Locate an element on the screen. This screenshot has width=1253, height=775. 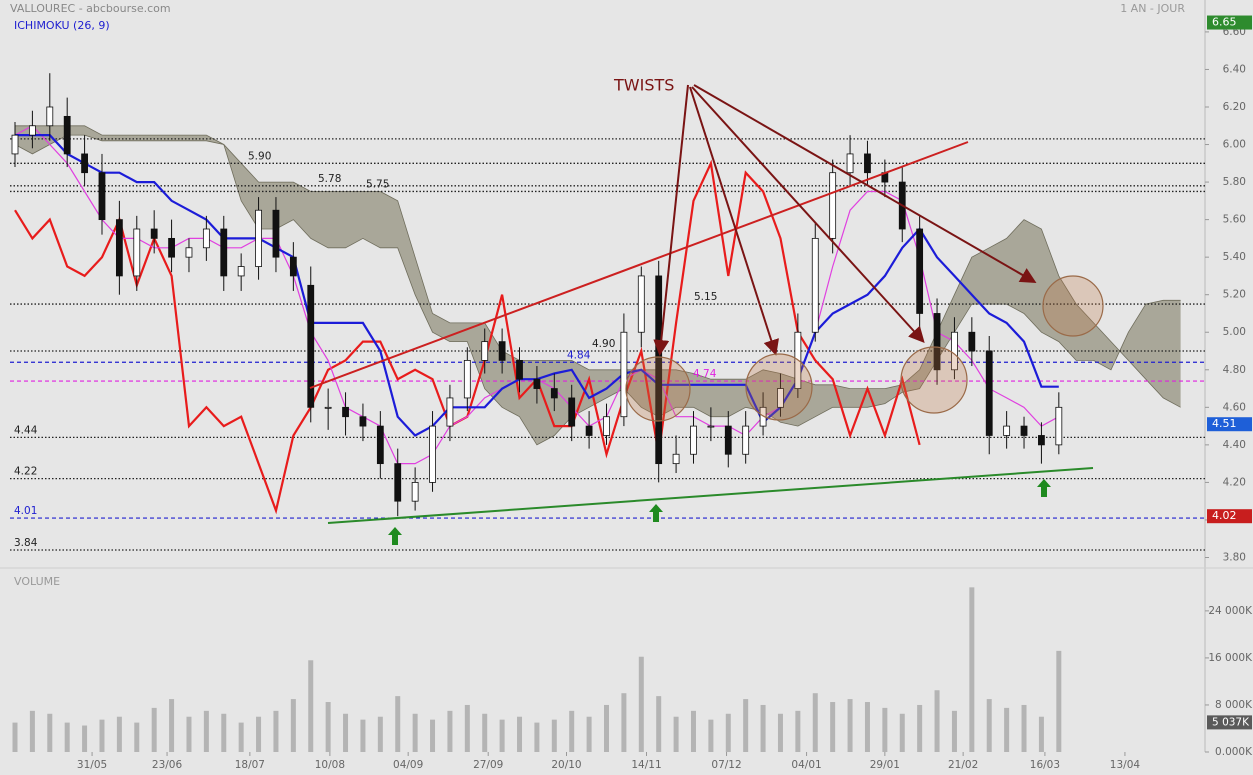
y-tick-label: 6.20 is located at coordinates (1234, 107).